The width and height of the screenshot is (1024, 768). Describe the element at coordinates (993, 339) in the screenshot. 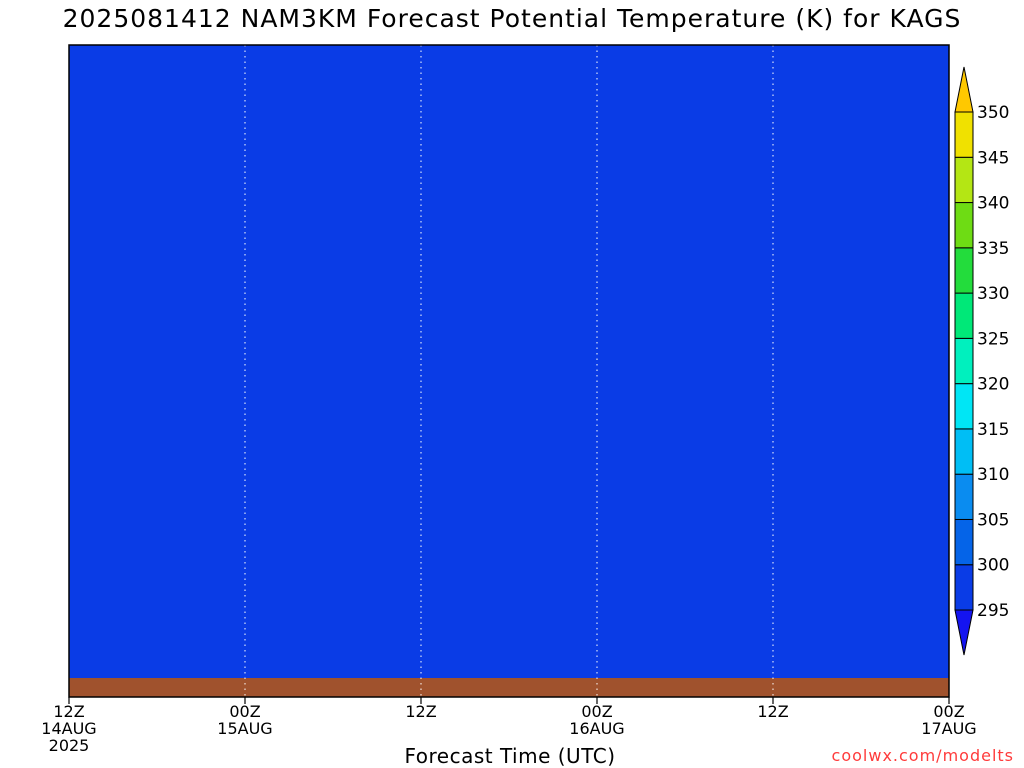

I see `colorbar-label-325: 325` at that location.